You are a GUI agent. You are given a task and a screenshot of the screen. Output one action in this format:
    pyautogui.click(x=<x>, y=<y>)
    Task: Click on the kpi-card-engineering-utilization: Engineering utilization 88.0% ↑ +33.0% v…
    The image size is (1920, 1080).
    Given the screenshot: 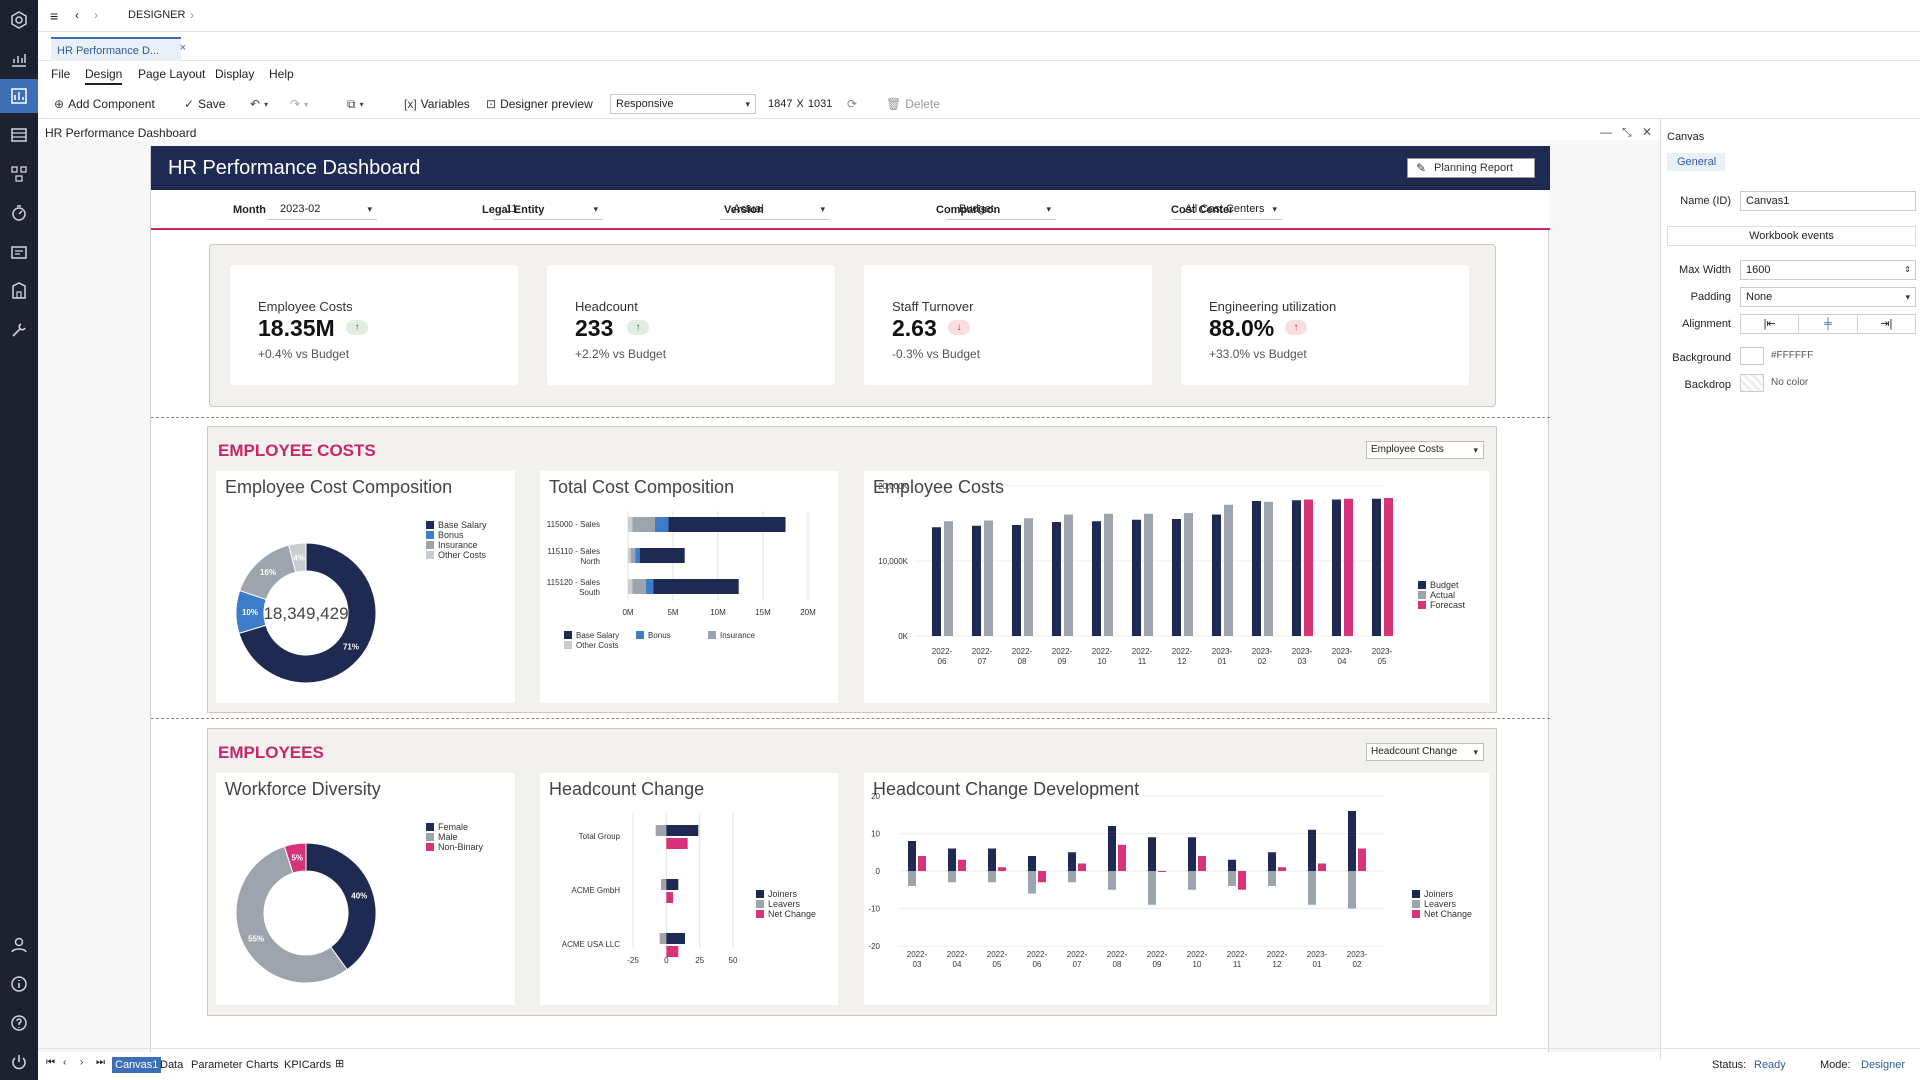 What is the action you would take?
    pyautogui.click(x=1325, y=325)
    